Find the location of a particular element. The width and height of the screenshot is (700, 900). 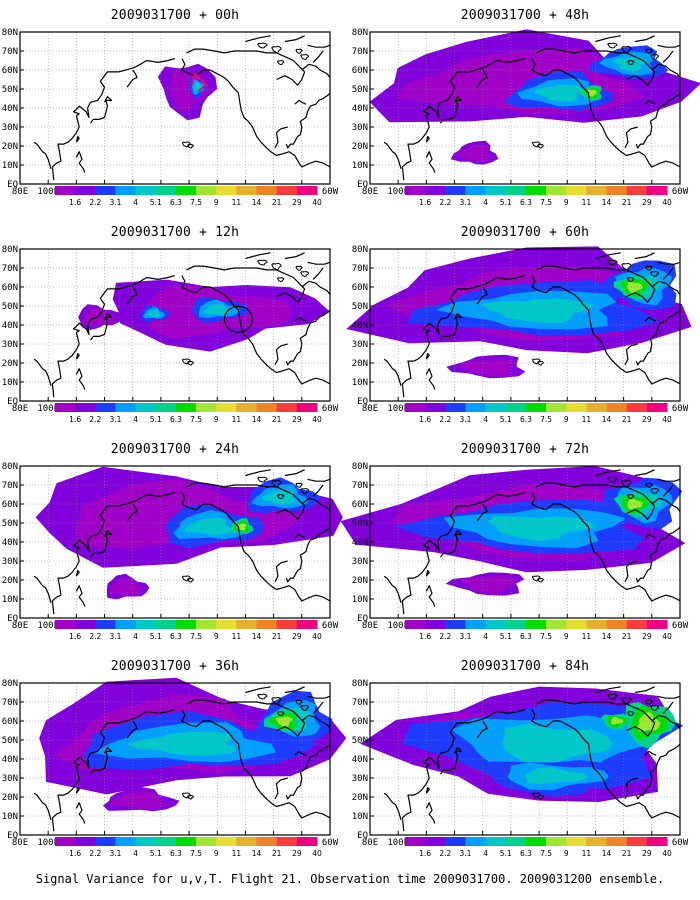

lon-tick-label: 60W is located at coordinates (680, 843).